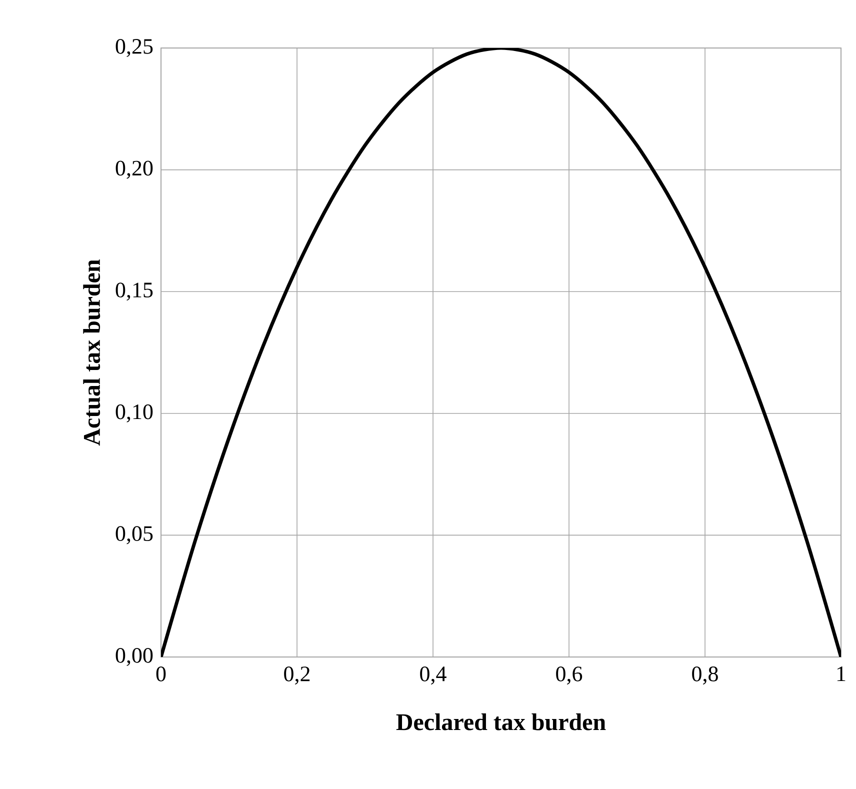 This screenshot has height=789, width=856. Describe the element at coordinates (841, 674) in the screenshot. I see `x-tick-label: 1` at that location.